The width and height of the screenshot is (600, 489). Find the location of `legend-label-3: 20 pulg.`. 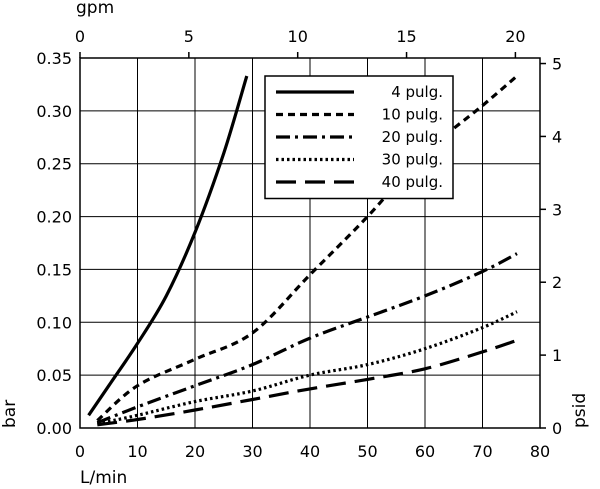

legend-label-3: 20 pulg. is located at coordinates (412, 137).